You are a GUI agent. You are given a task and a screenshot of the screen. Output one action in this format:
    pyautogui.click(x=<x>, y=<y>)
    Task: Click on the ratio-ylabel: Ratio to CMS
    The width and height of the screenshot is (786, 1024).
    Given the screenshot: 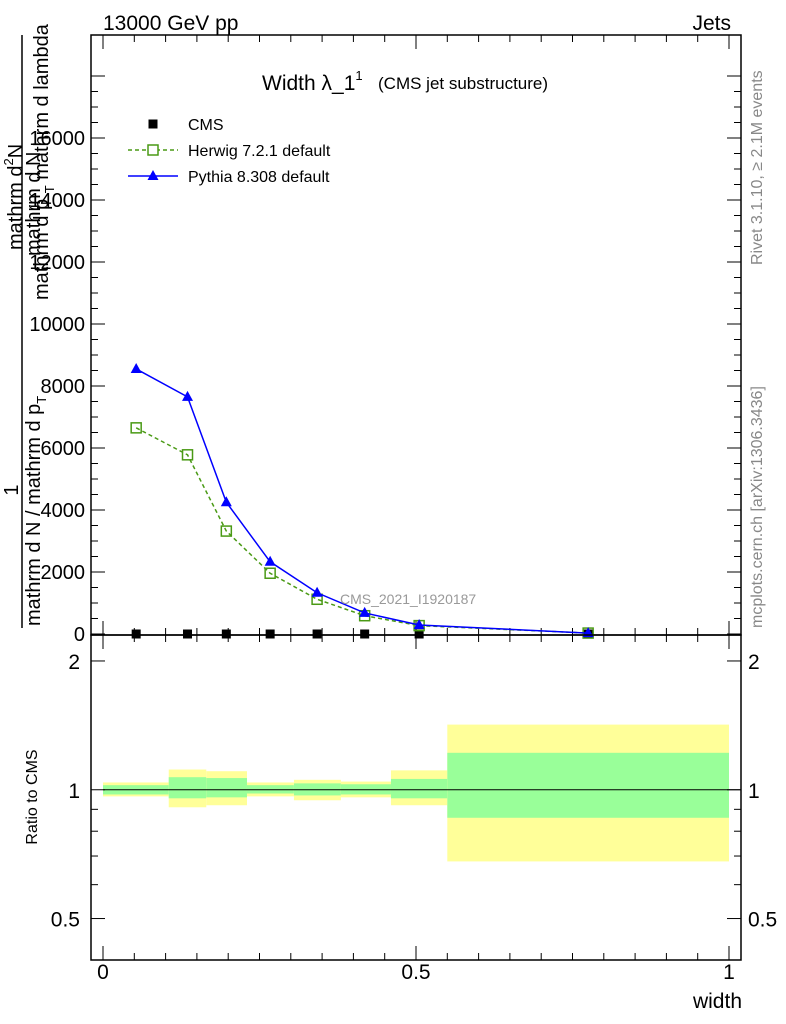 What is the action you would take?
    pyautogui.click(x=32, y=796)
    